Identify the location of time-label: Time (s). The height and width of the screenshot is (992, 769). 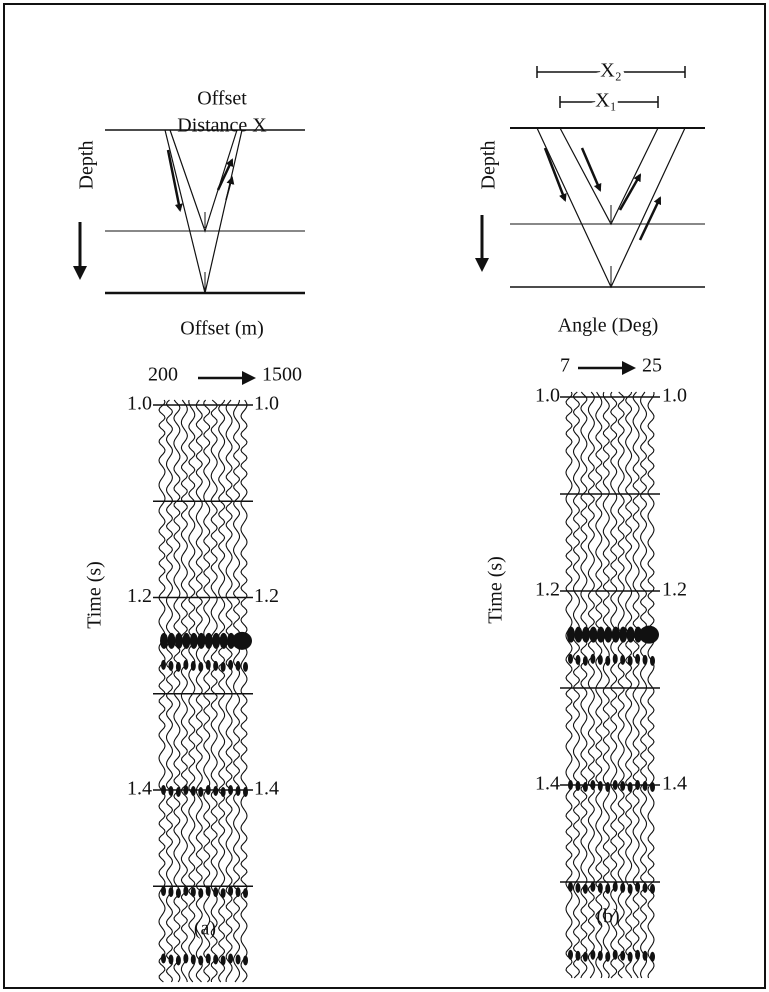
(496, 590).